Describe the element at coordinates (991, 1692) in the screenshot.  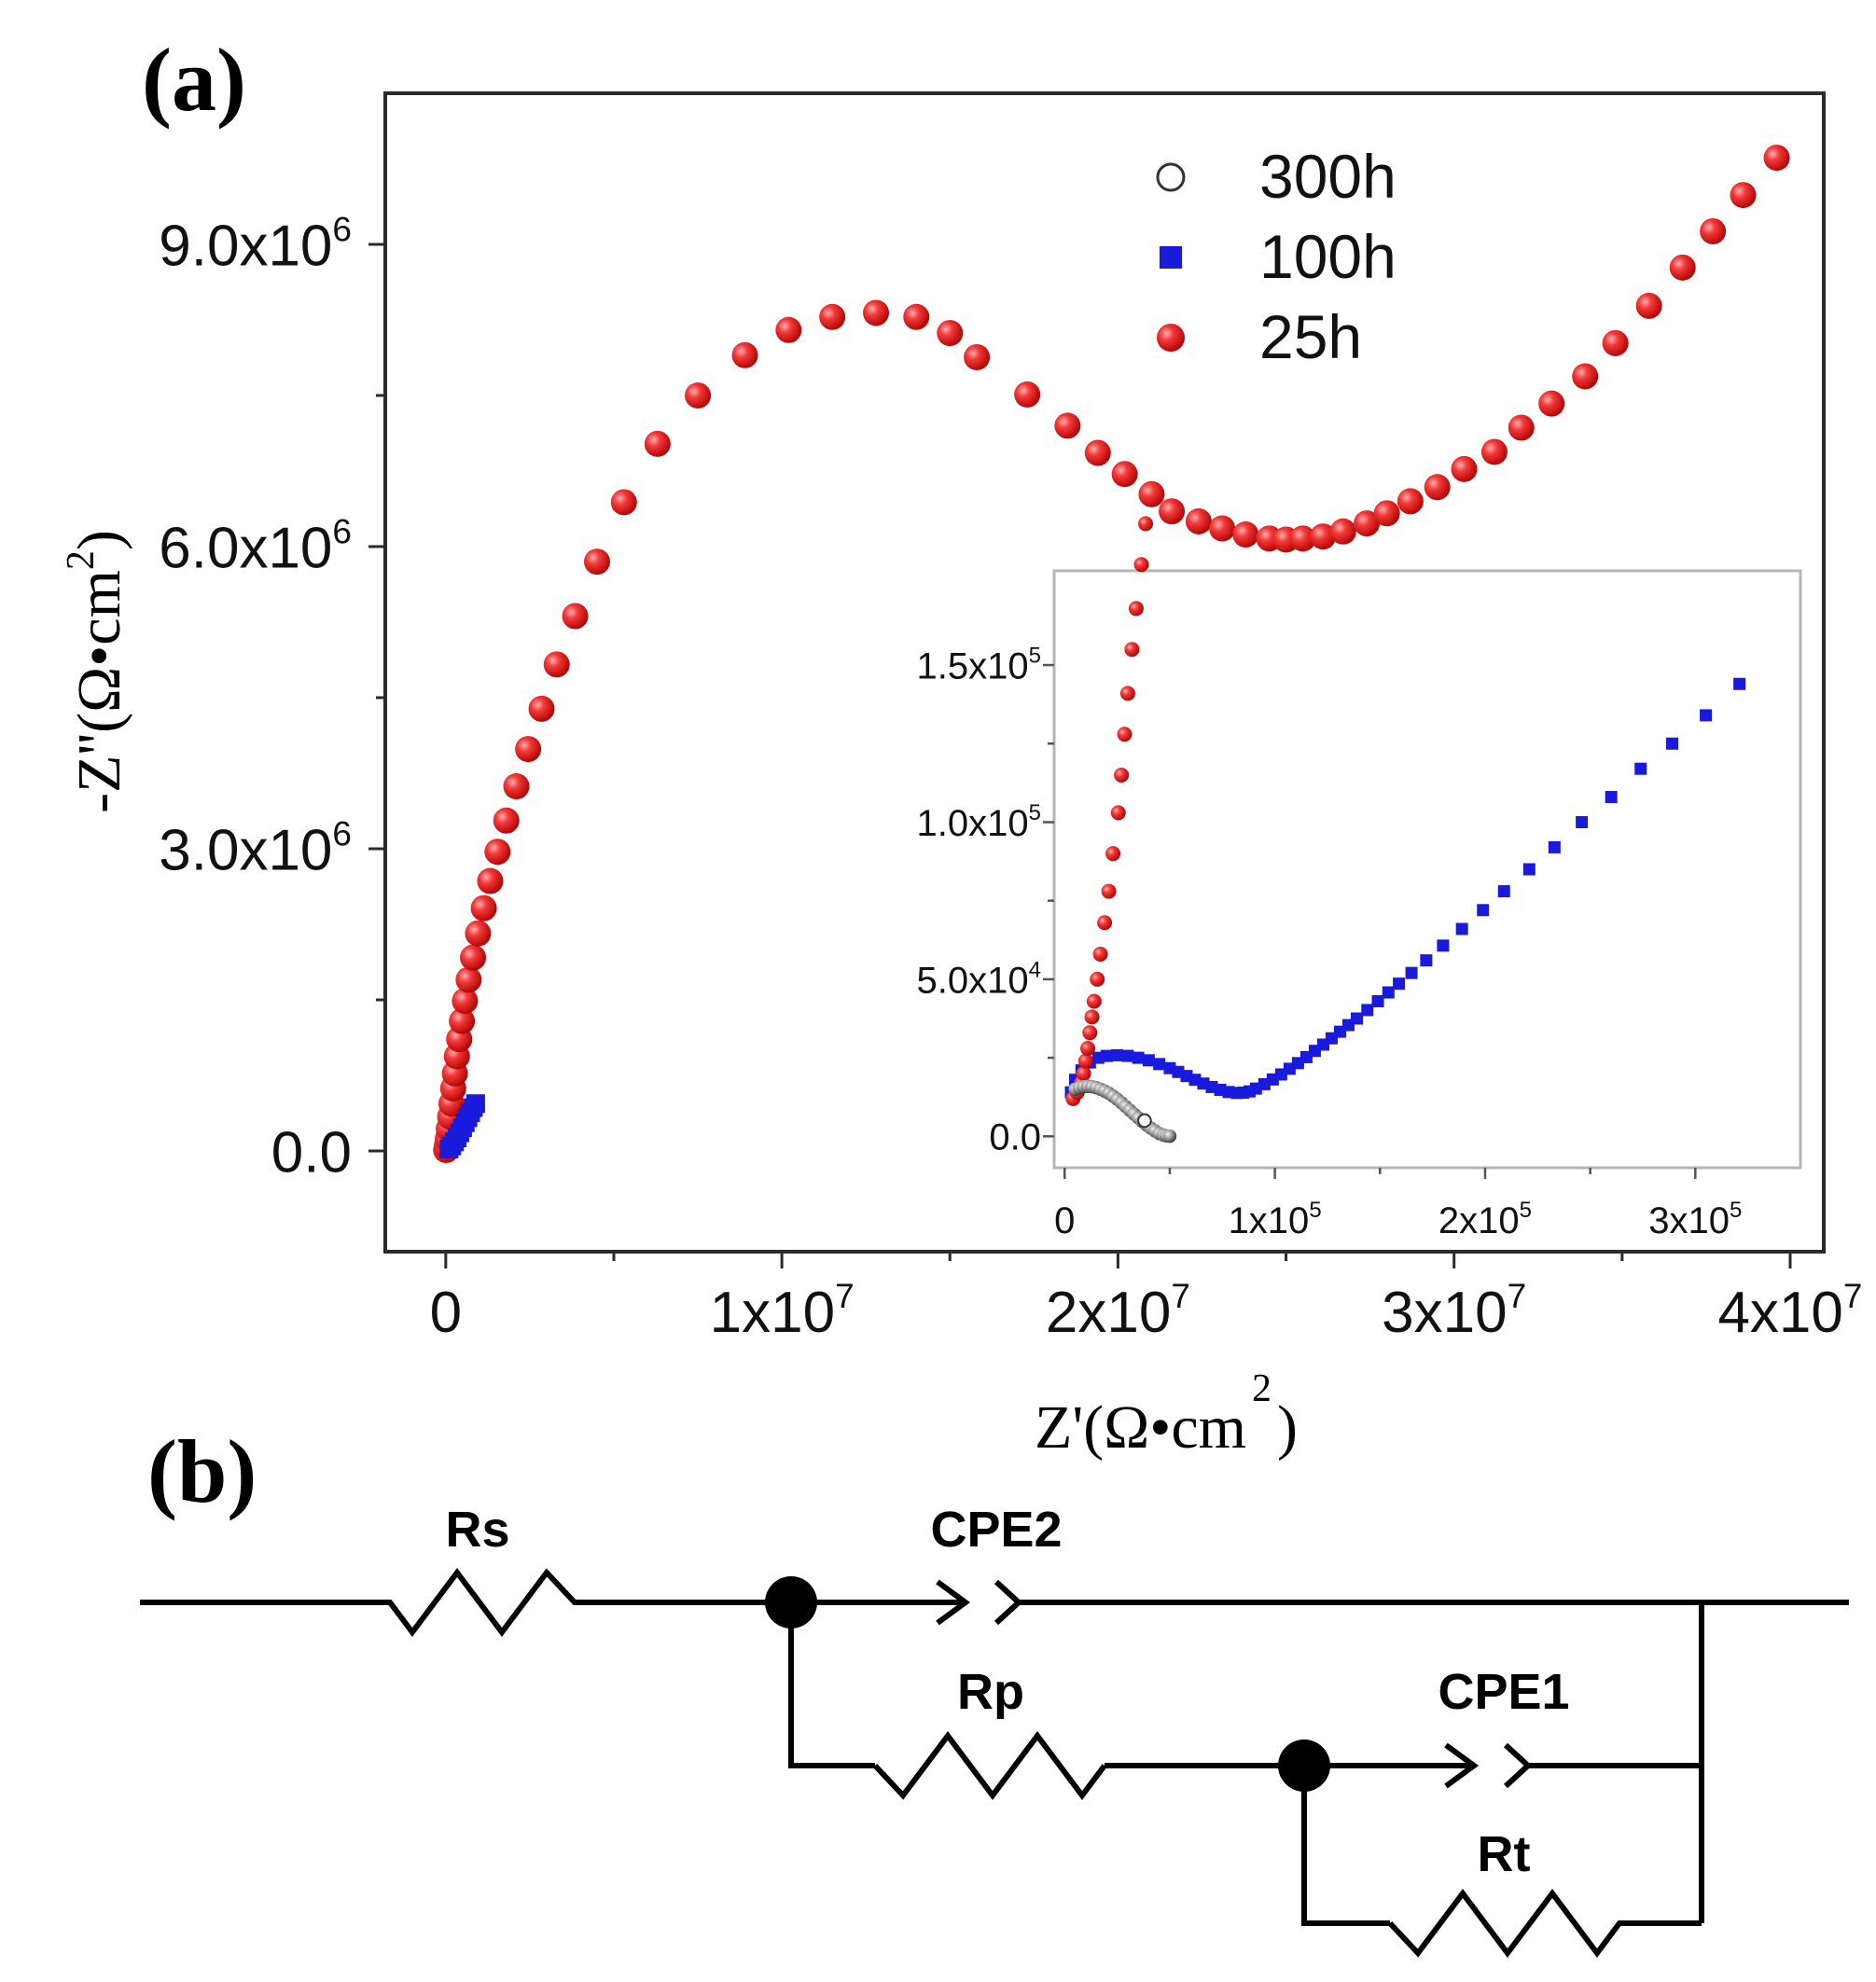
I see `label-rp: Rp` at that location.